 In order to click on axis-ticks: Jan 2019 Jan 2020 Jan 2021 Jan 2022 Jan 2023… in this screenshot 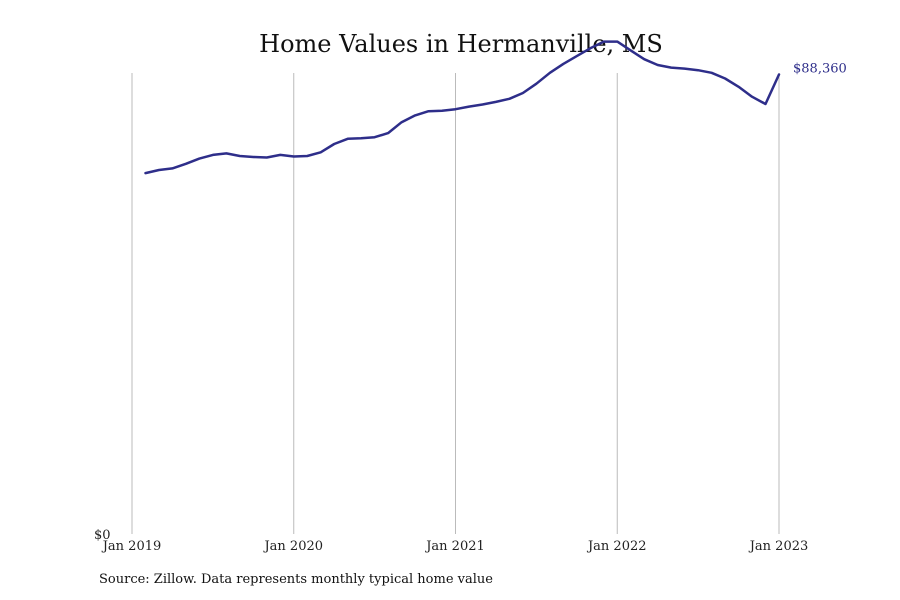, I will do `click(451, 541)`.